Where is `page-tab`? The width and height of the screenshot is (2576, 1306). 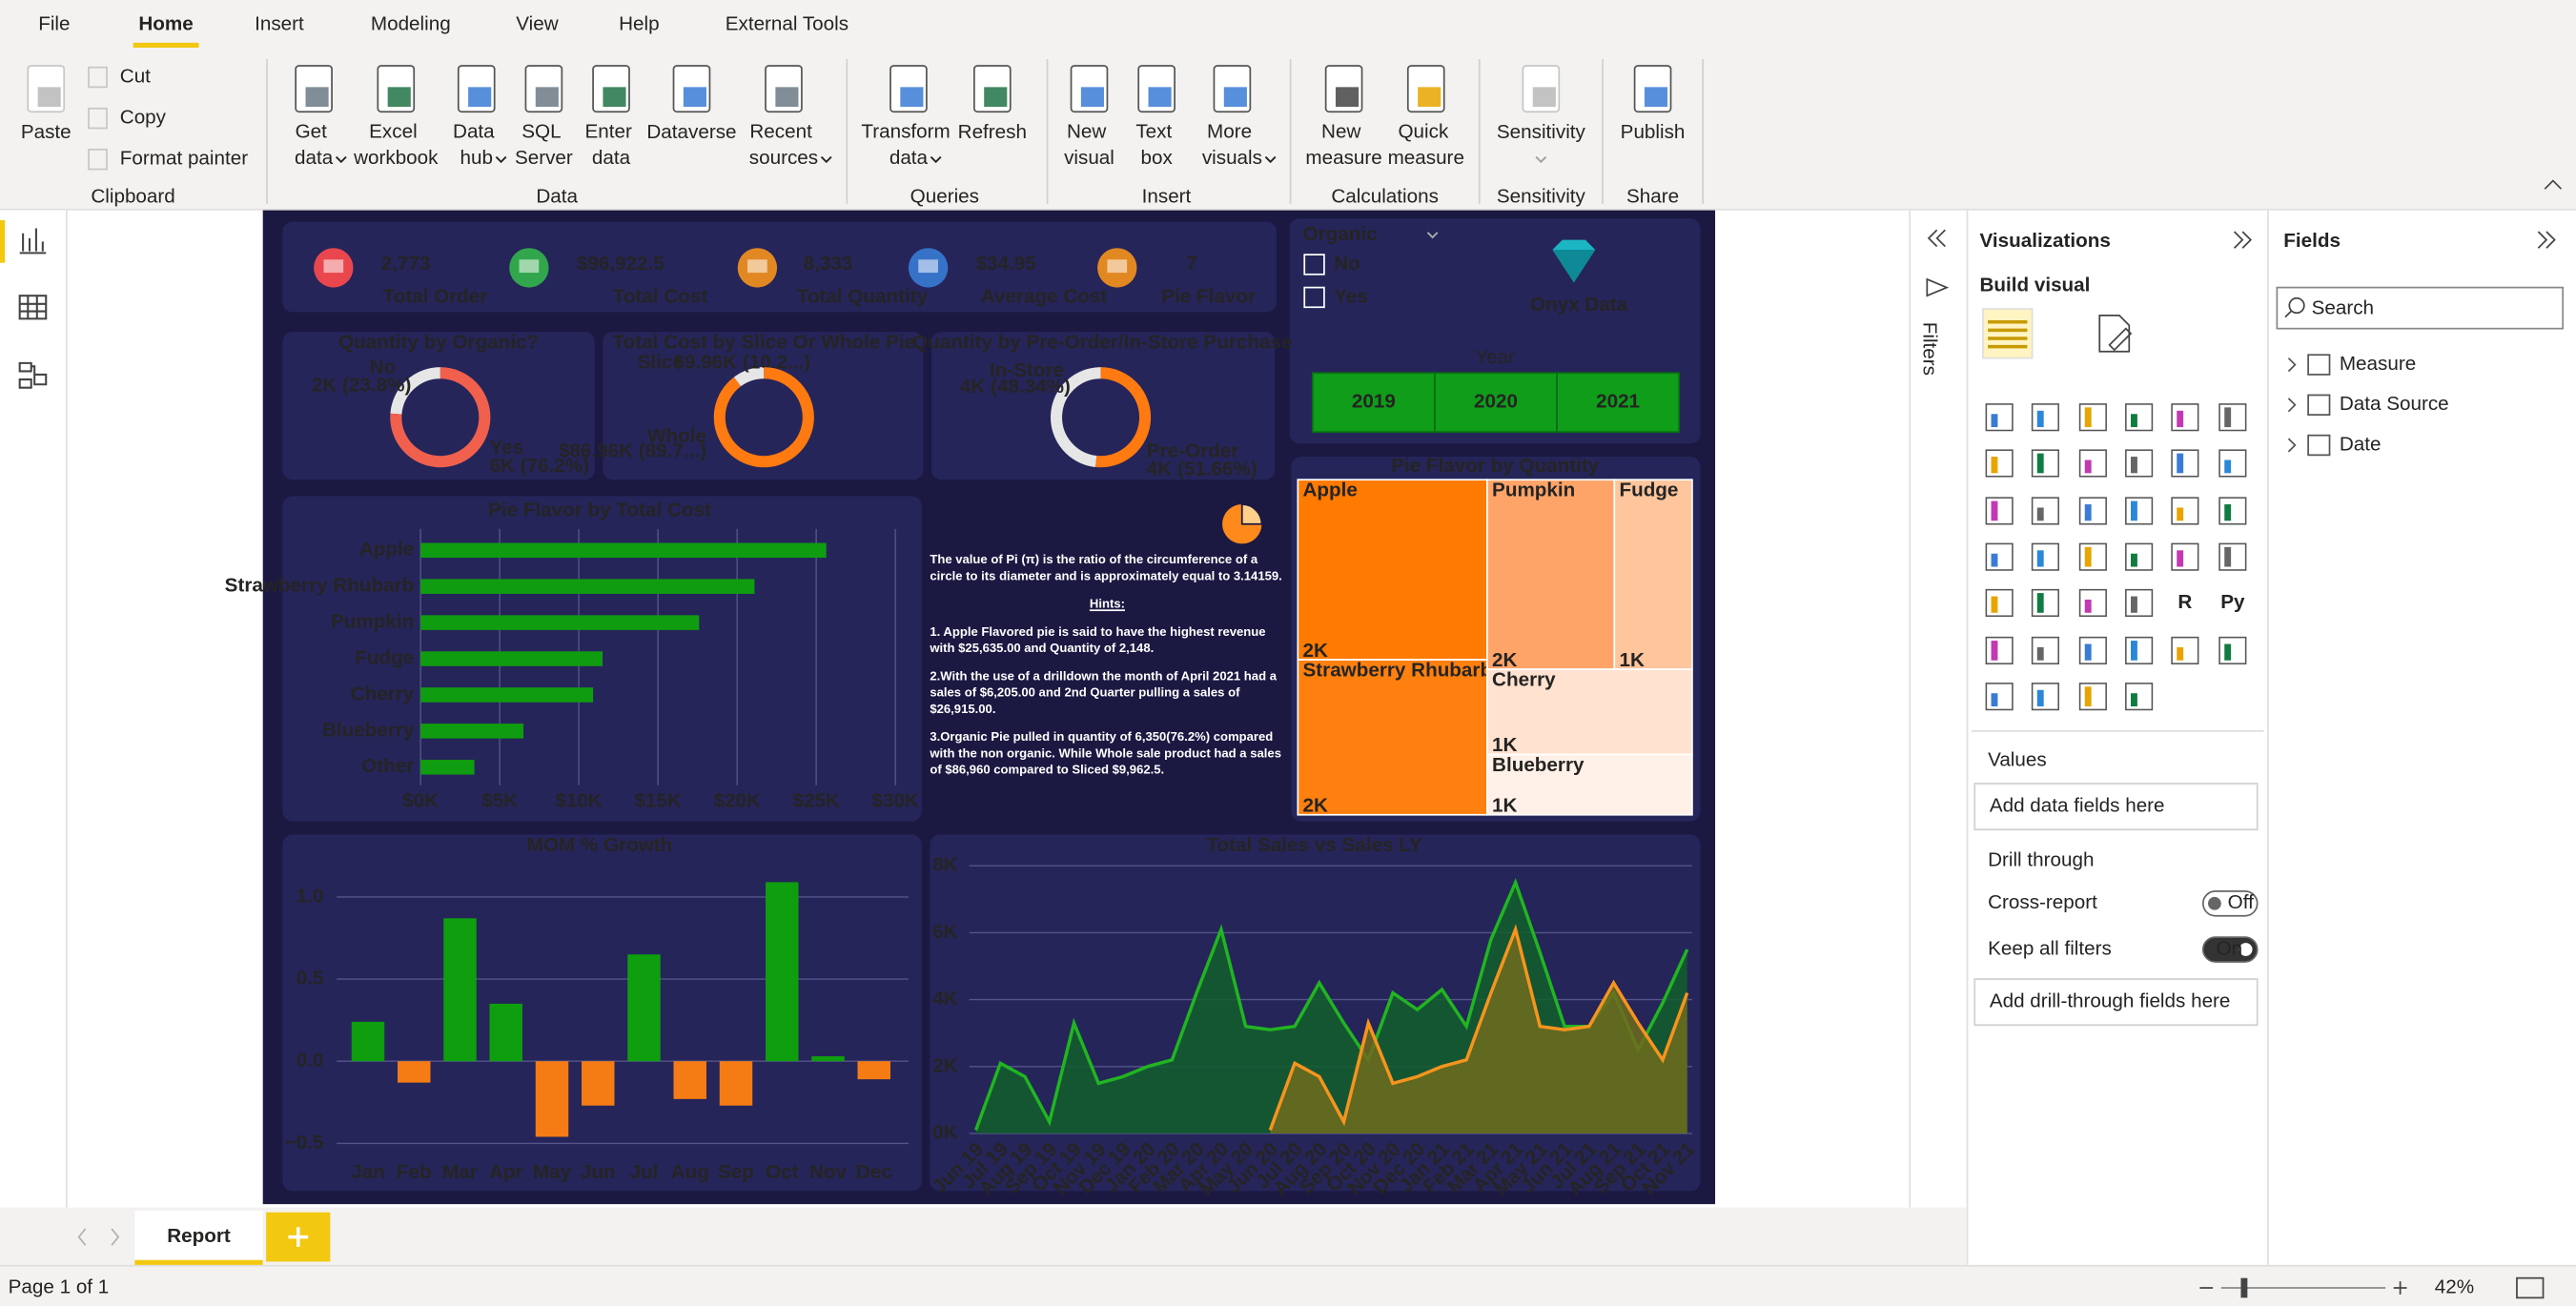
page-tab is located at coordinates (199, 1238).